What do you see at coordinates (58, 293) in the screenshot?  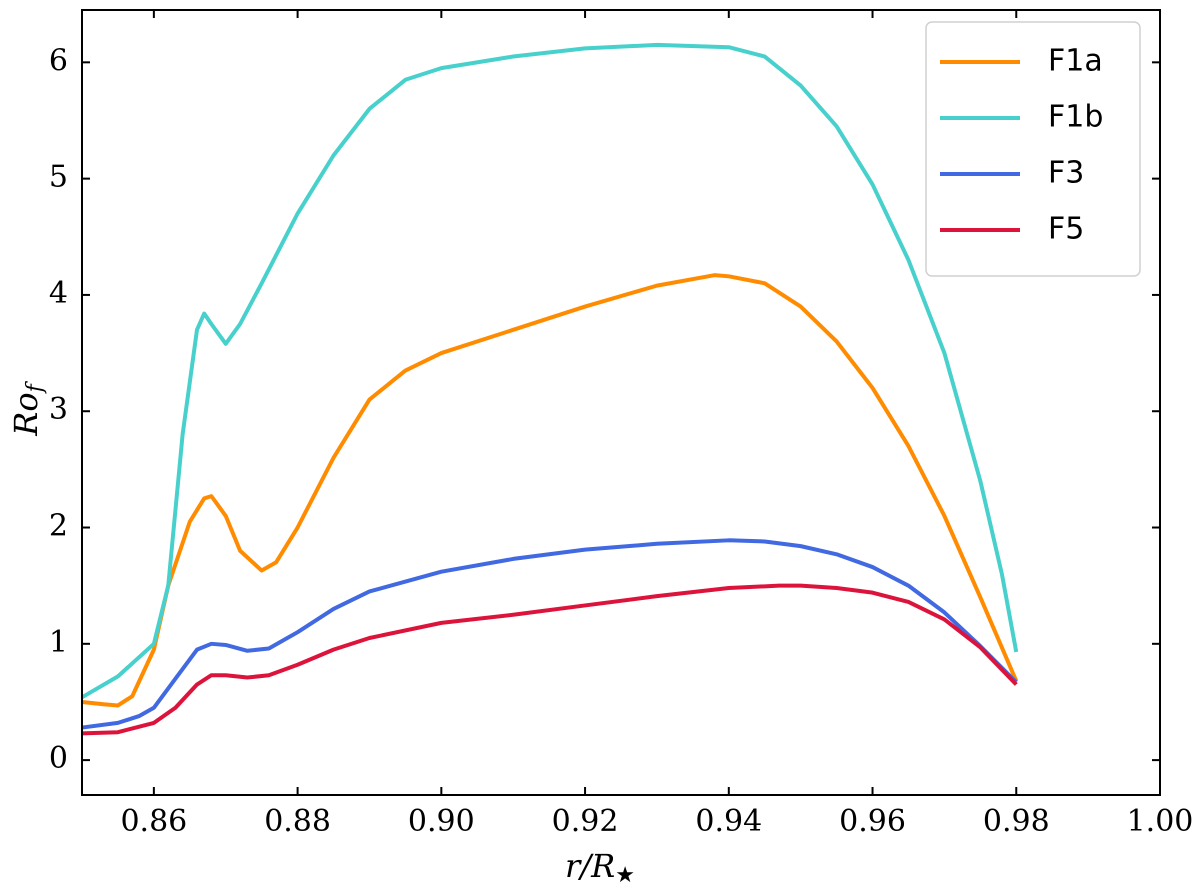 I see `y-tick-label: 4` at bounding box center [58, 293].